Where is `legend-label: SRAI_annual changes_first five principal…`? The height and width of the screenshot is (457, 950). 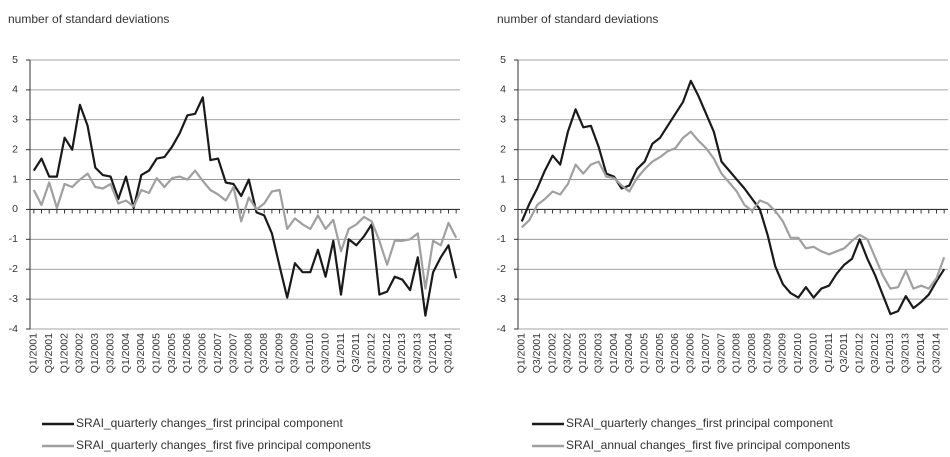
legend-label: SRAI_annual changes_first five principal… is located at coordinates (708, 445).